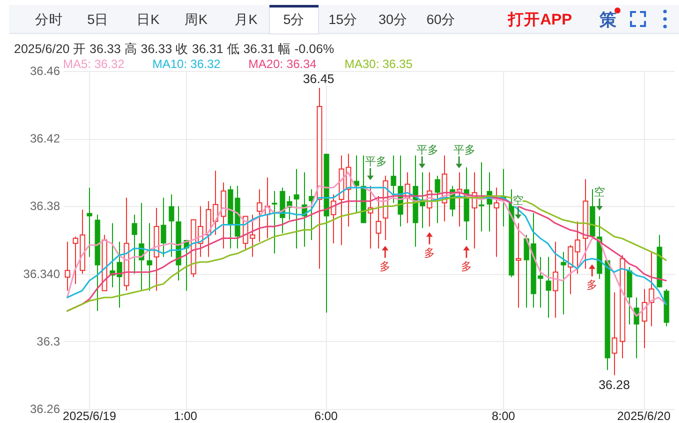 The image size is (679, 423). Describe the element at coordinates (93, 64) in the screenshot. I see `legend-item: MA5: 36.32` at that location.